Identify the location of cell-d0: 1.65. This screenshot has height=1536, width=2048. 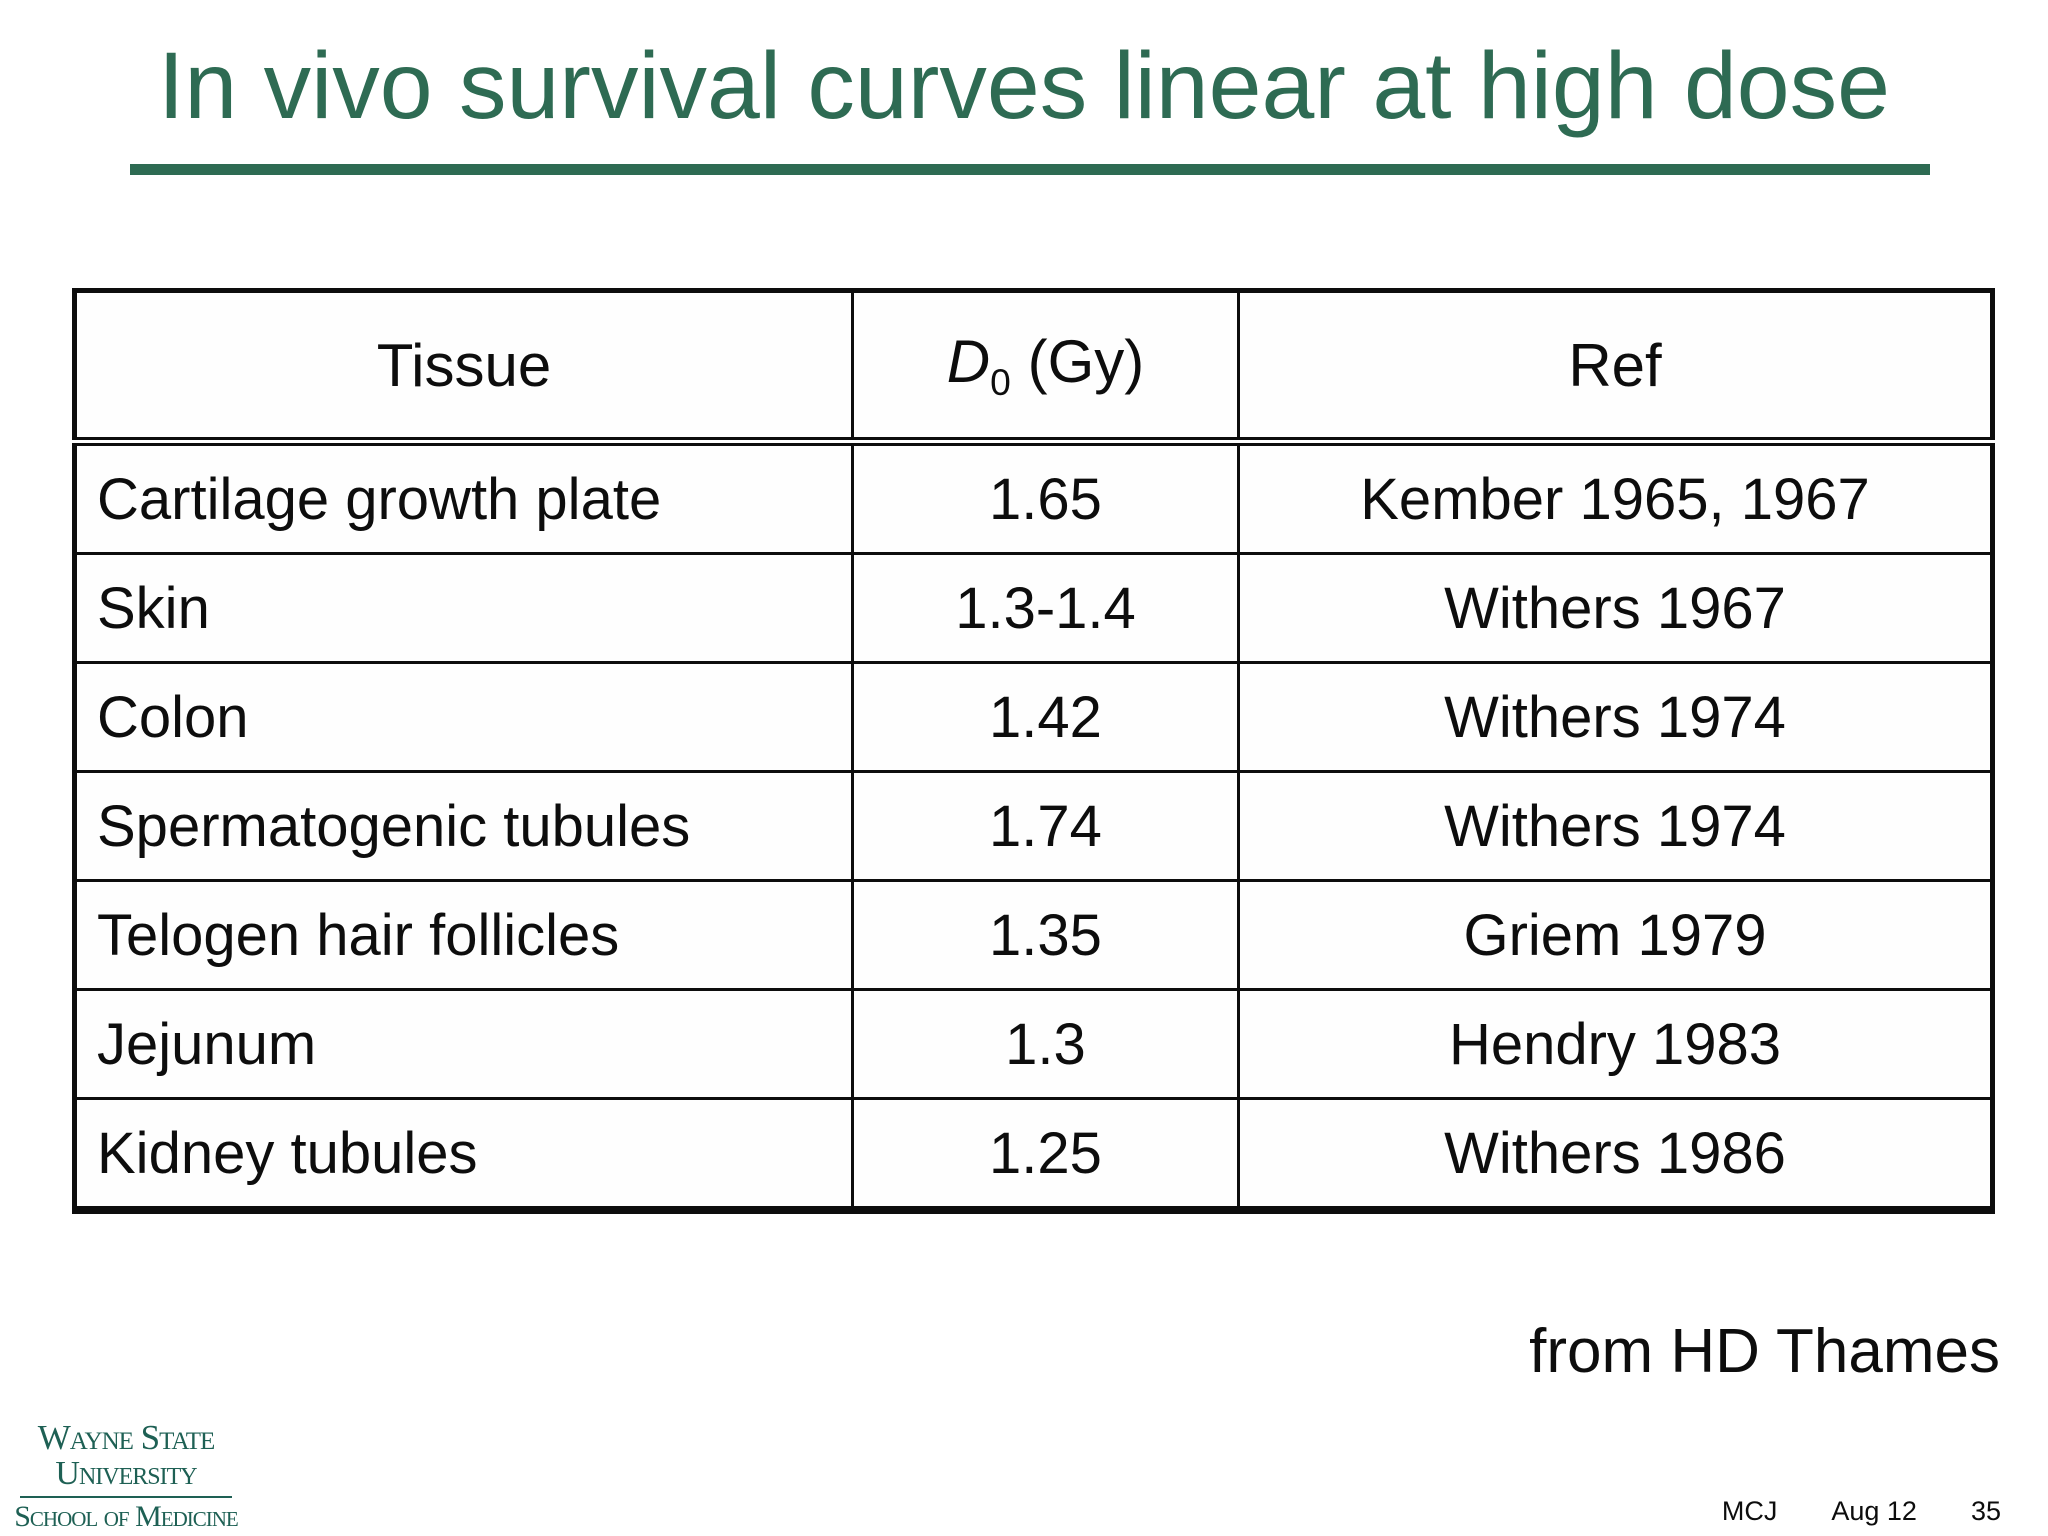
(1045, 497).